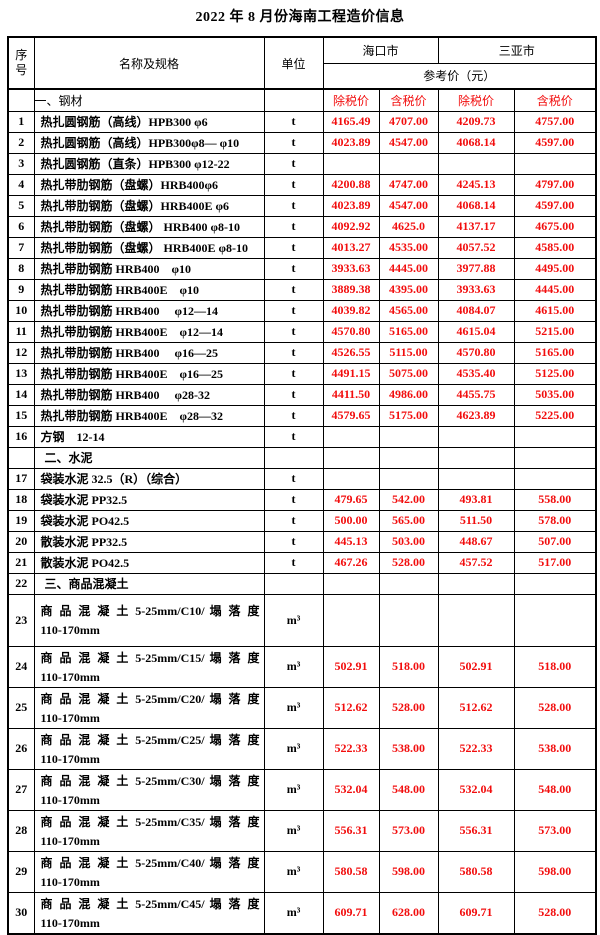 The width and height of the screenshot is (600, 935). Describe the element at coordinates (351, 499) in the screenshot. I see `price-value: 479.65` at that location.